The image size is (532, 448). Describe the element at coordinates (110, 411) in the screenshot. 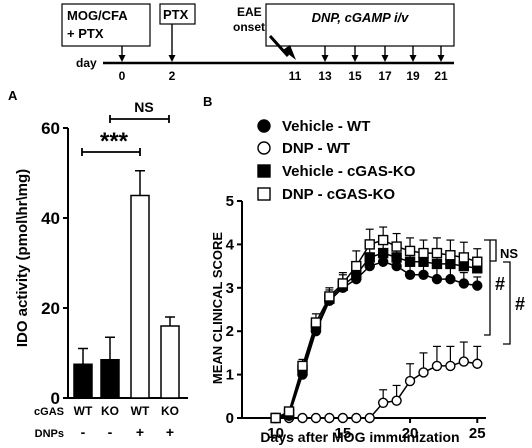

I see `cgas-value-1: KO` at that location.